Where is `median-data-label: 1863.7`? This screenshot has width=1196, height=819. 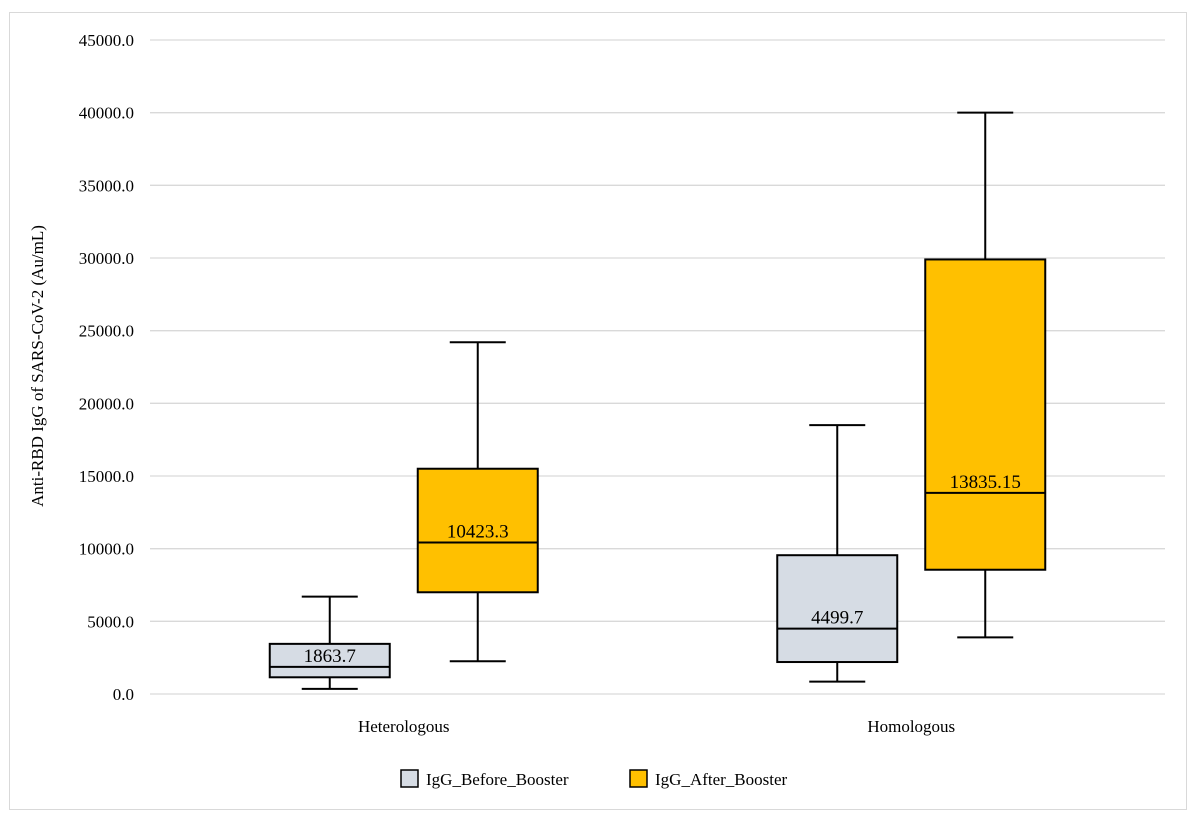
median-data-label: 1863.7 is located at coordinates (330, 656).